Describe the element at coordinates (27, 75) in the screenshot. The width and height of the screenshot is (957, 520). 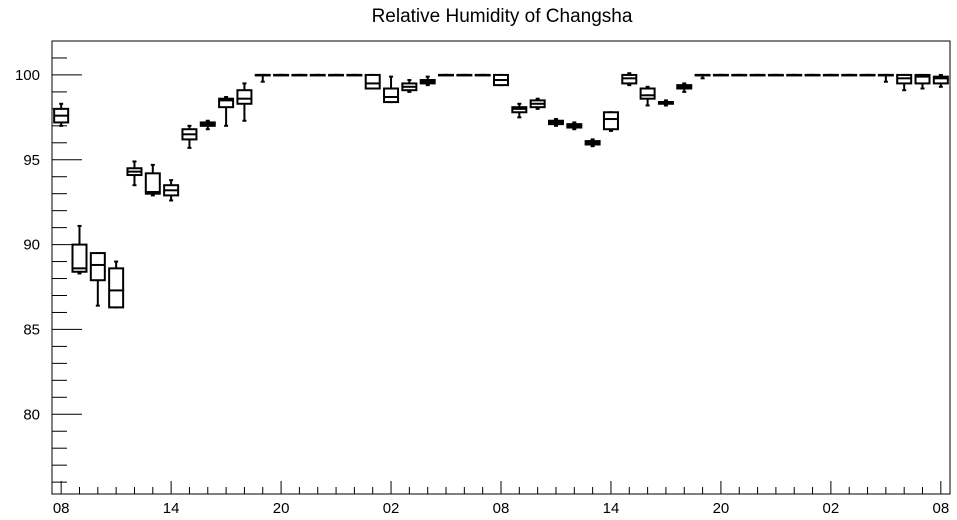
I see `y-tick-label: 100` at that location.